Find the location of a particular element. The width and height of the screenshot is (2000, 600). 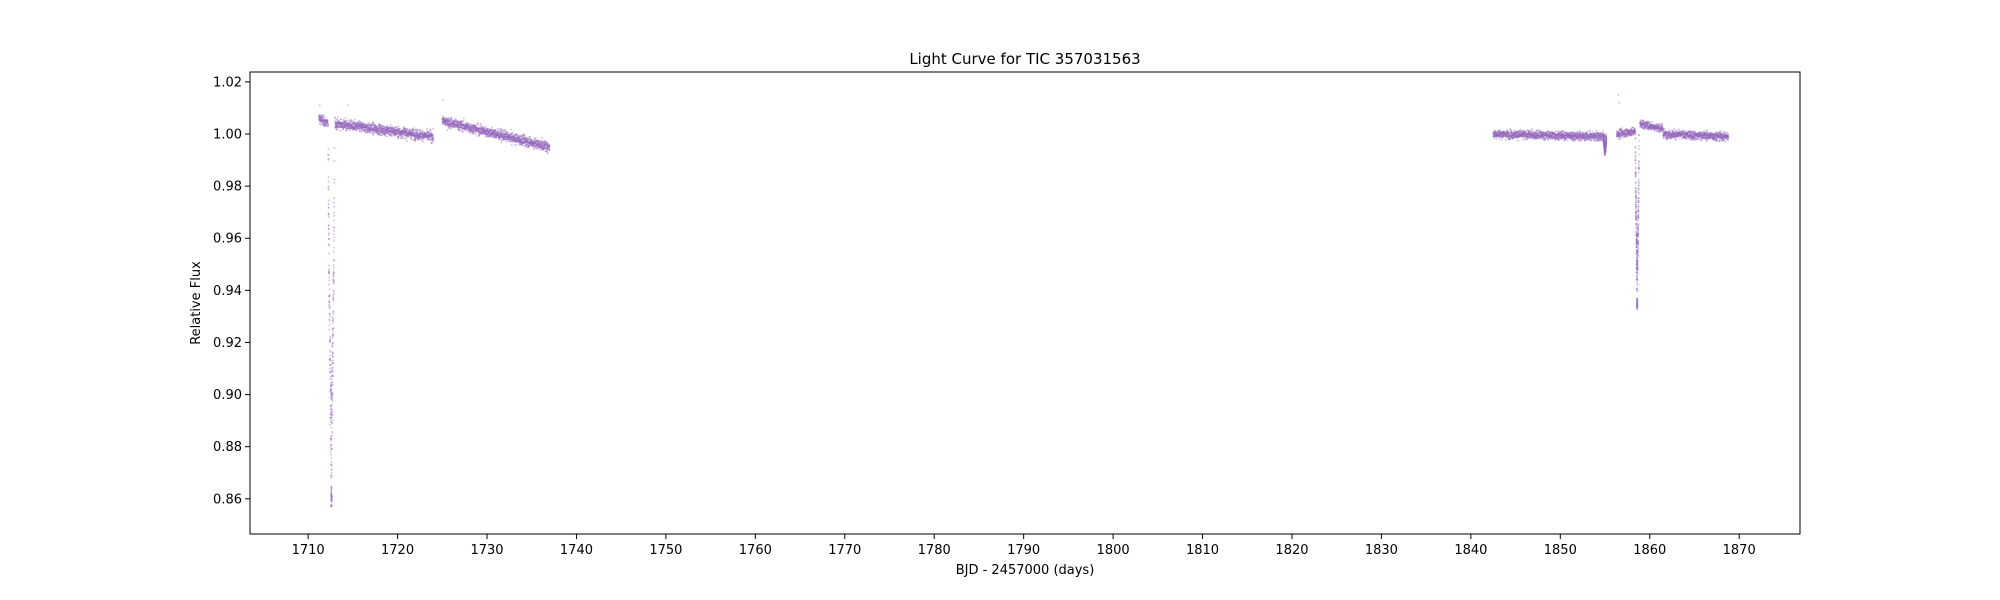

chart-title: Light Curve for TIC 357031563 is located at coordinates (1024, 59).